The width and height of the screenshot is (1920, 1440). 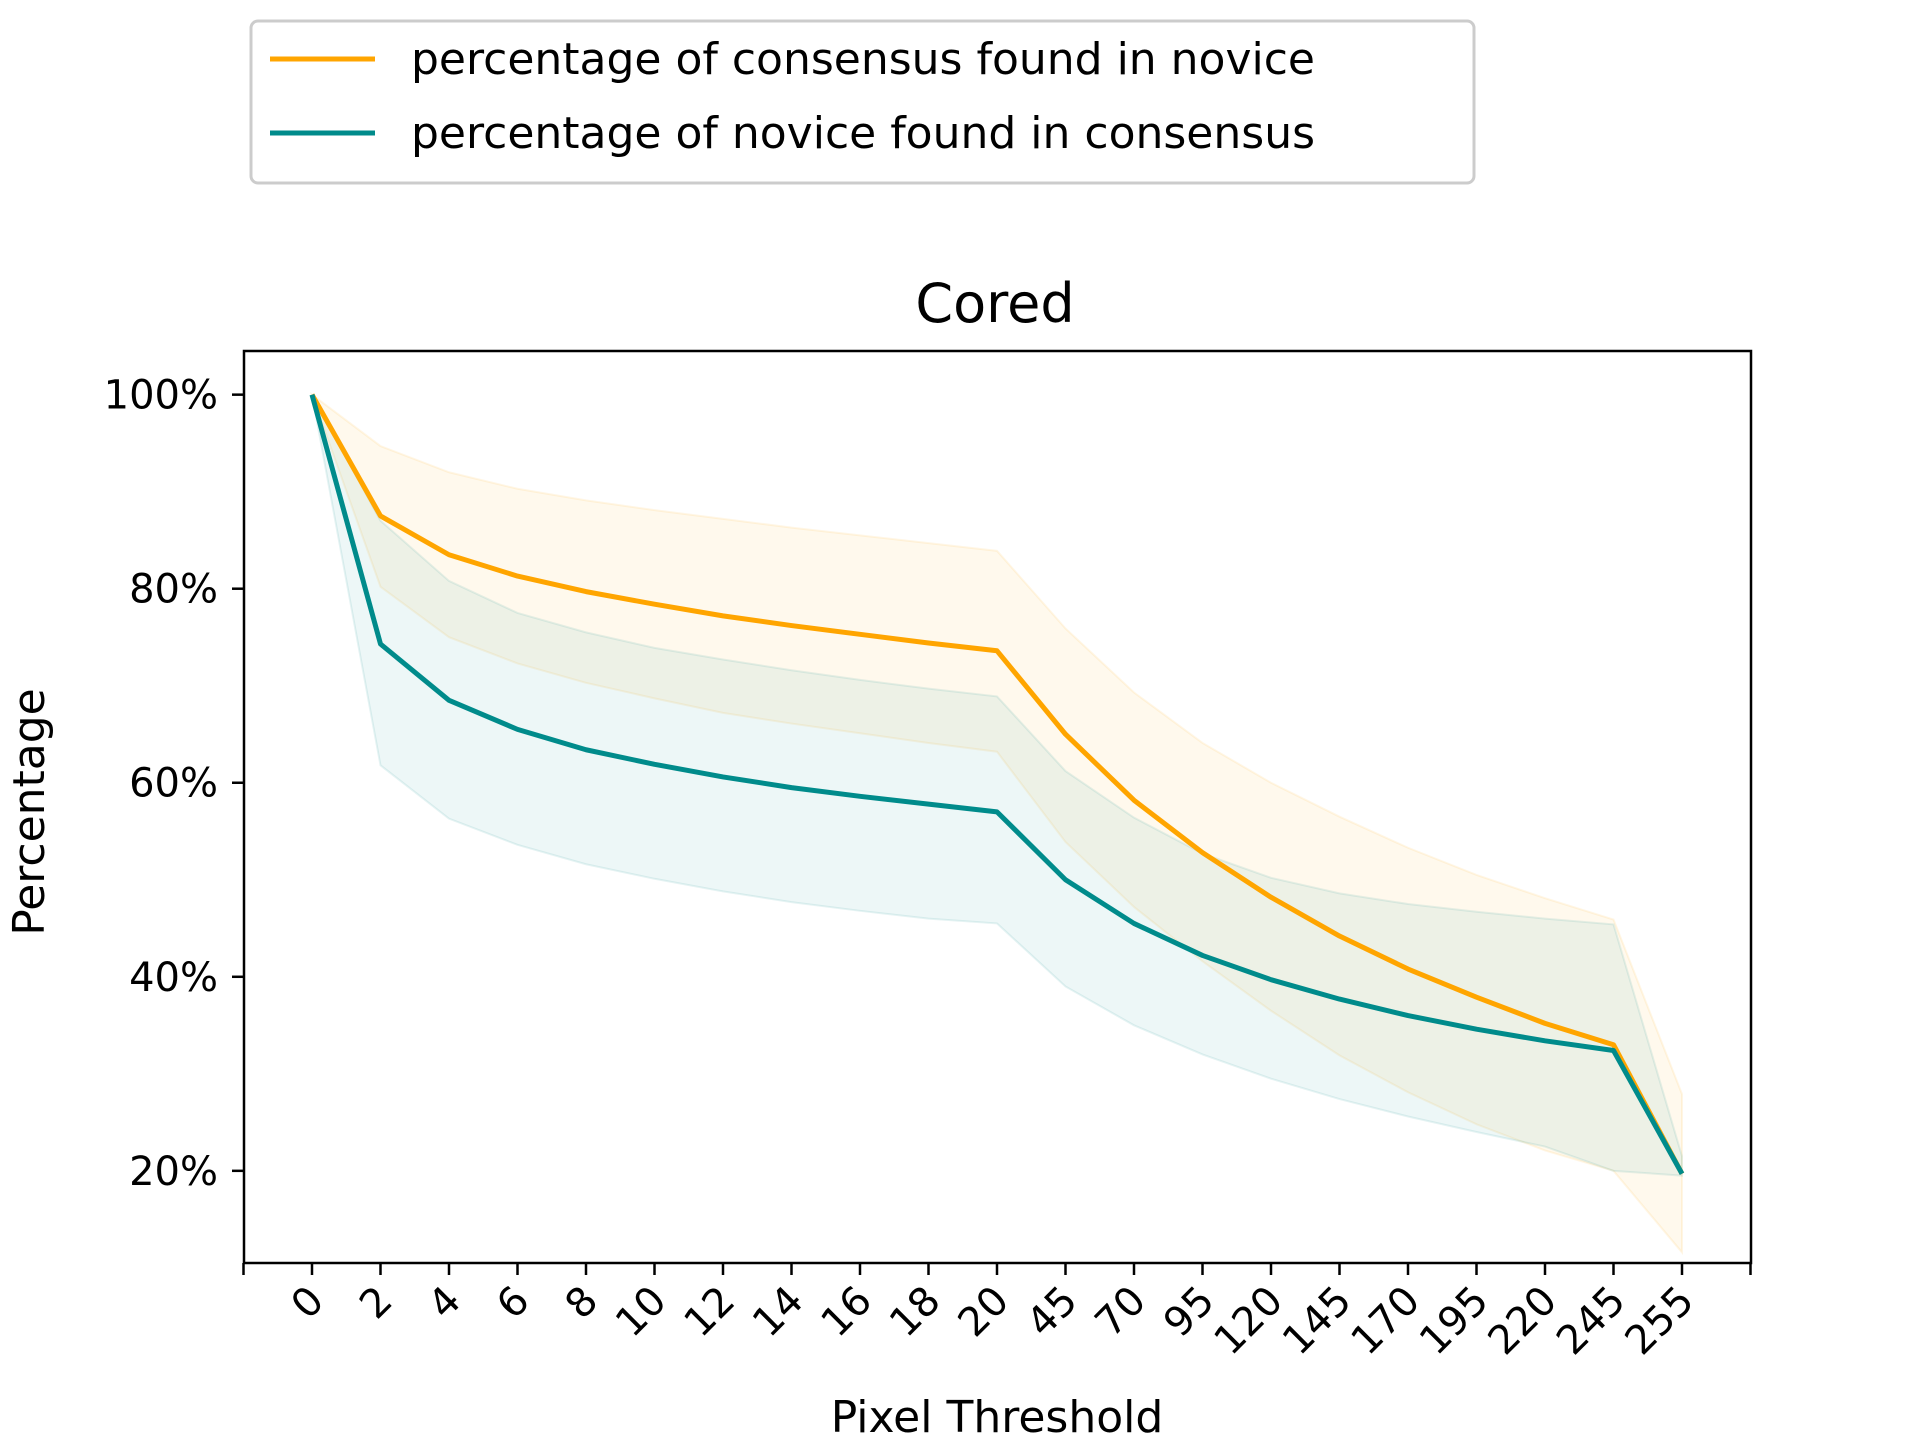 I want to click on x-tick-label: 6, so click(x=513, y=1303).